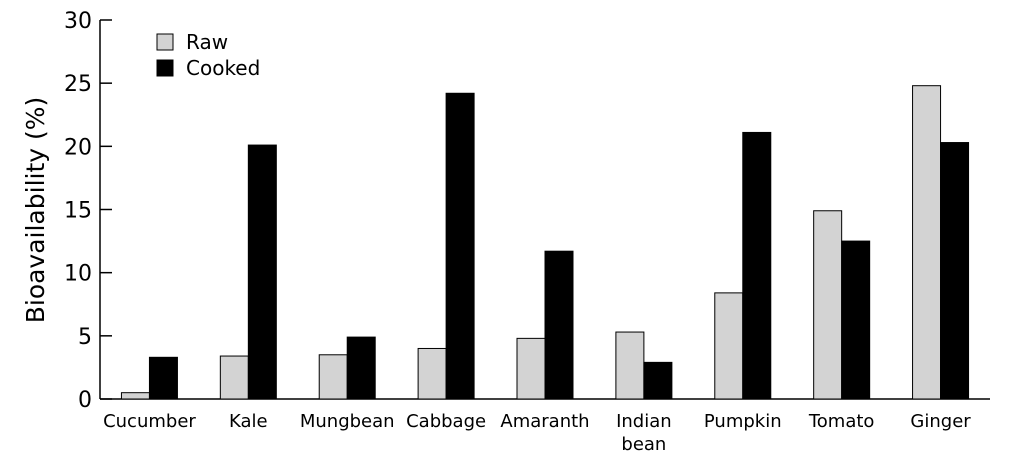  I want to click on bar-raw-cucumber, so click(135, 396).